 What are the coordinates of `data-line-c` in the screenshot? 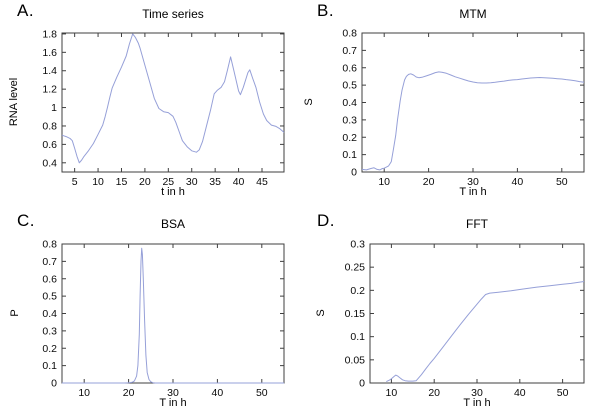 It's located at (173, 315).